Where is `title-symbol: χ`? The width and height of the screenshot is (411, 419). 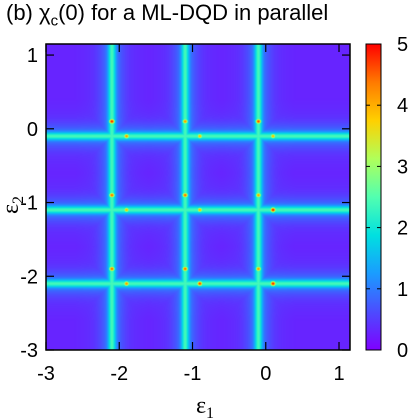 title-symbol: χ is located at coordinates (45, 12).